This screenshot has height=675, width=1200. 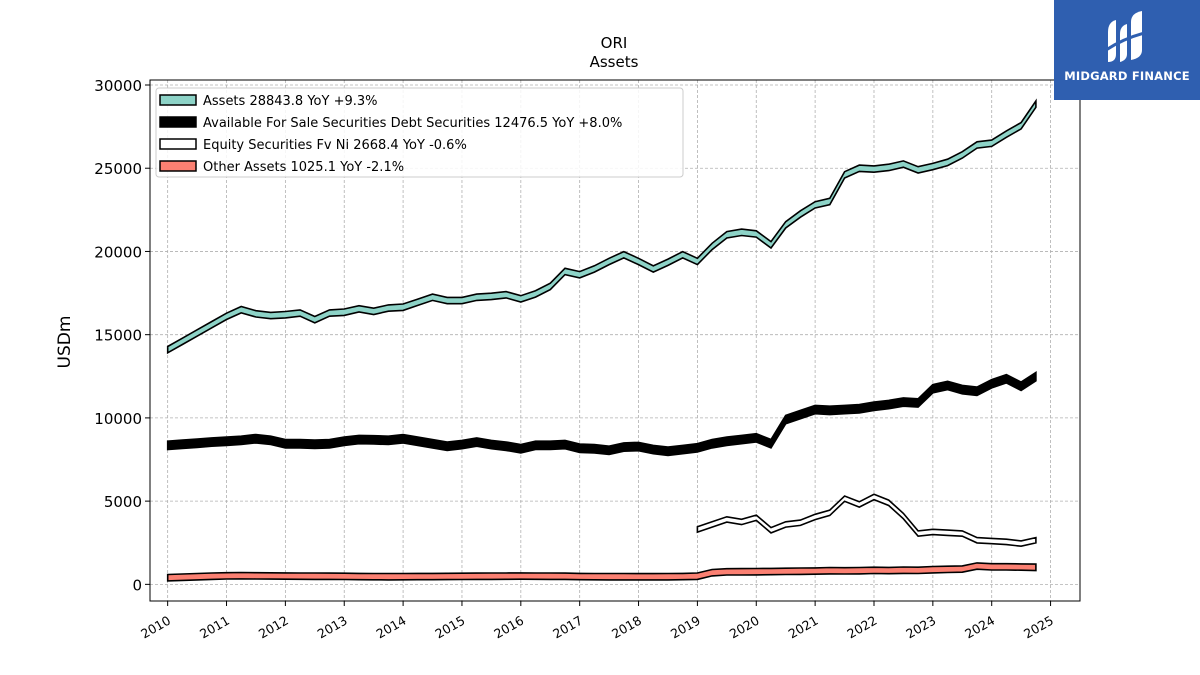 What do you see at coordinates (920, 627) in the screenshot?
I see `x-tick-label: 2023` at bounding box center [920, 627].